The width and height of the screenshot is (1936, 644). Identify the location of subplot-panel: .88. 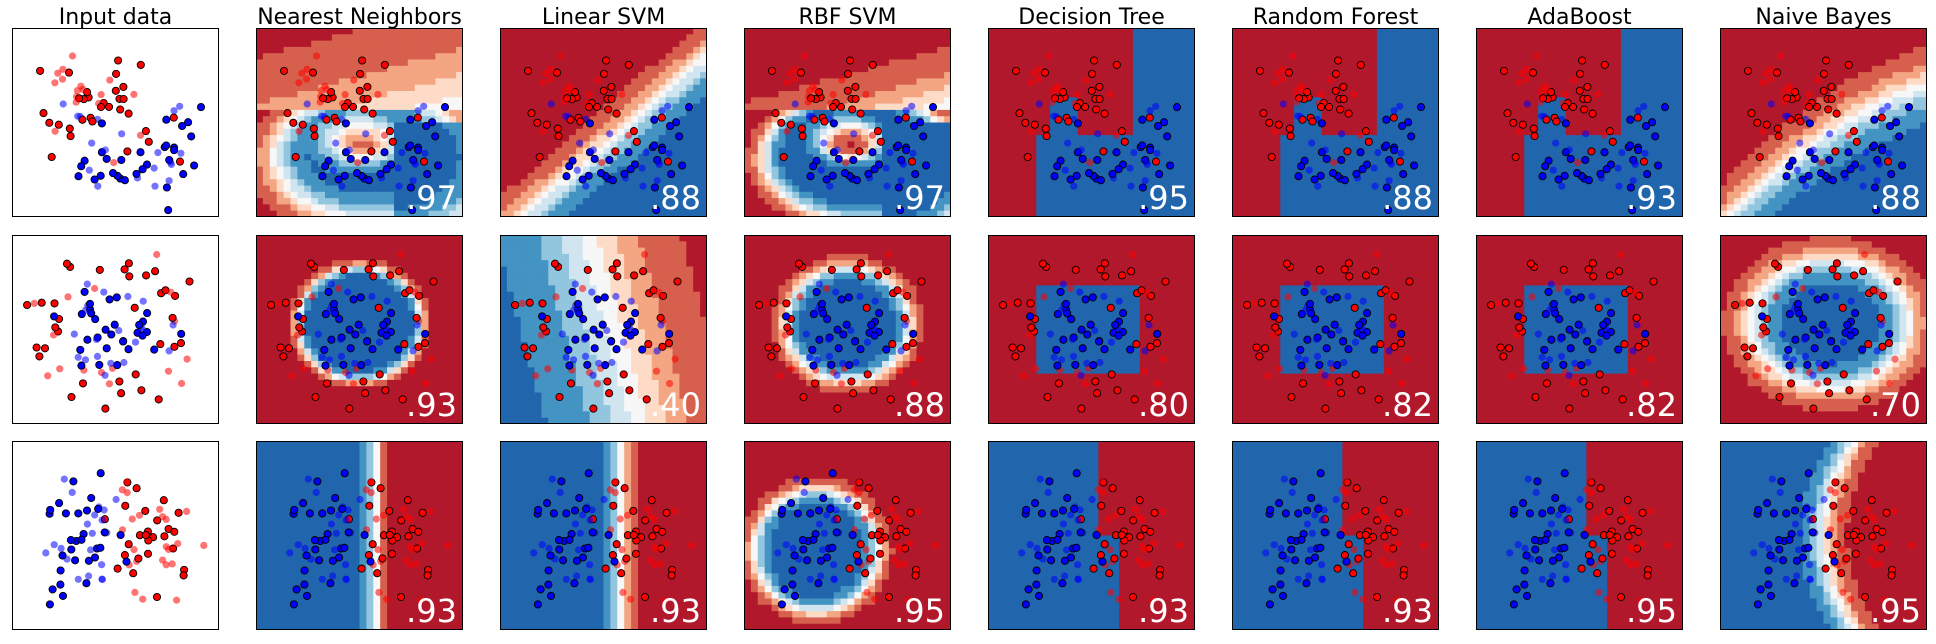
(1335, 122).